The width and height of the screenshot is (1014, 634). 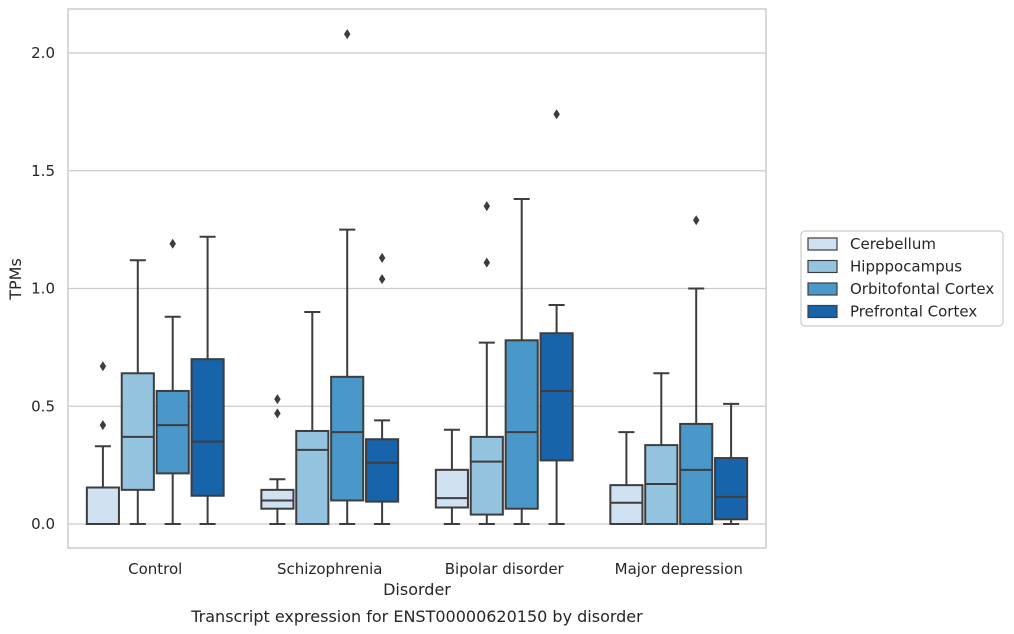 What do you see at coordinates (43, 171) in the screenshot?
I see `y-tick-label: 1.5` at bounding box center [43, 171].